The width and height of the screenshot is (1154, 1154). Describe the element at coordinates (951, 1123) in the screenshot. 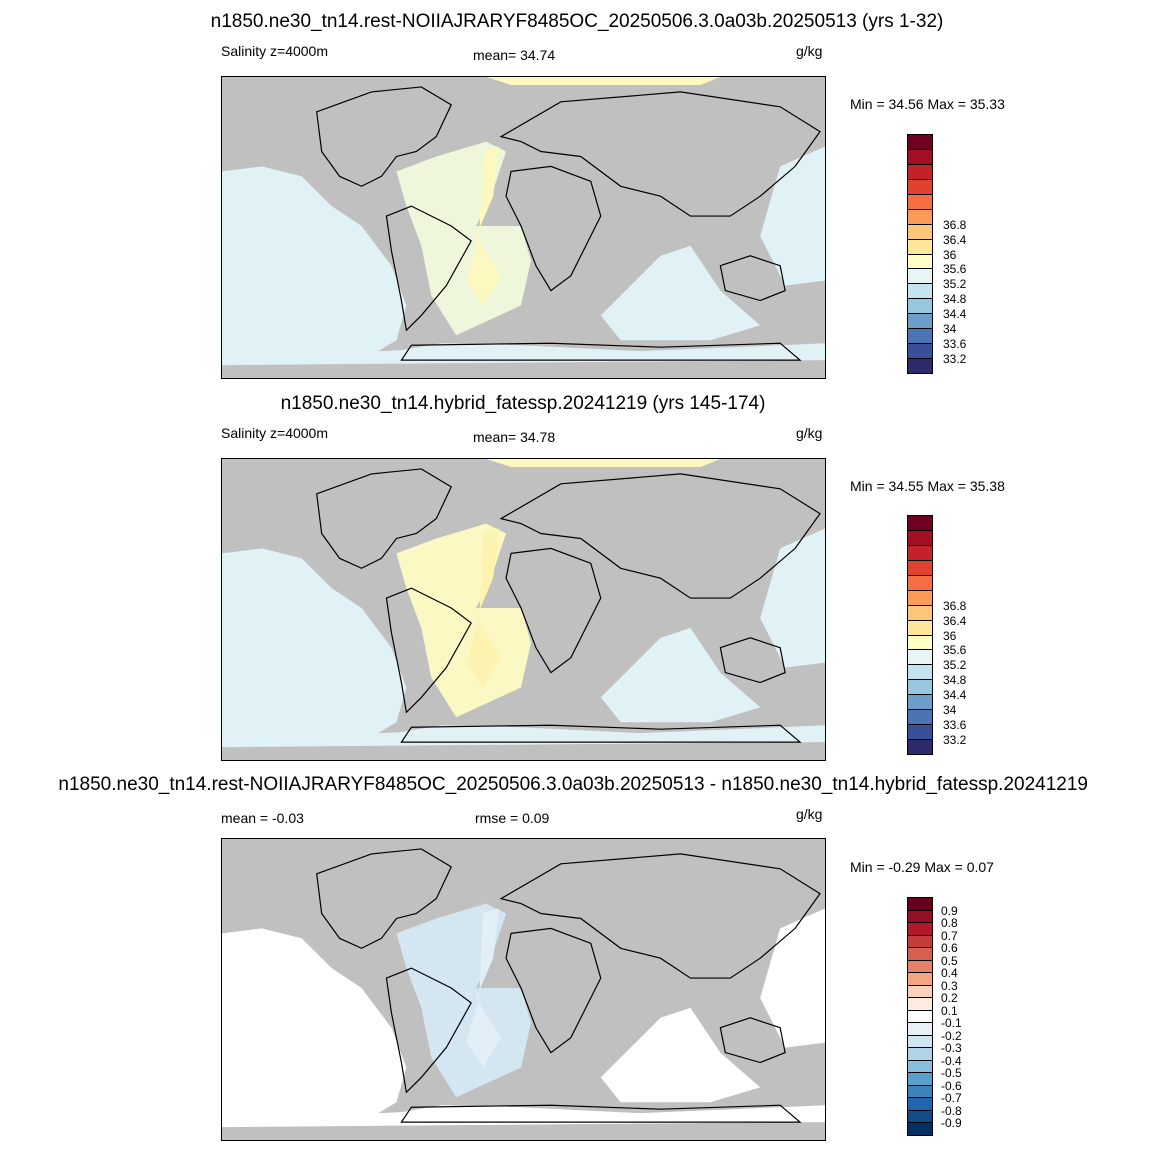

I see `colorbar-tick-label: -0.9` at that location.